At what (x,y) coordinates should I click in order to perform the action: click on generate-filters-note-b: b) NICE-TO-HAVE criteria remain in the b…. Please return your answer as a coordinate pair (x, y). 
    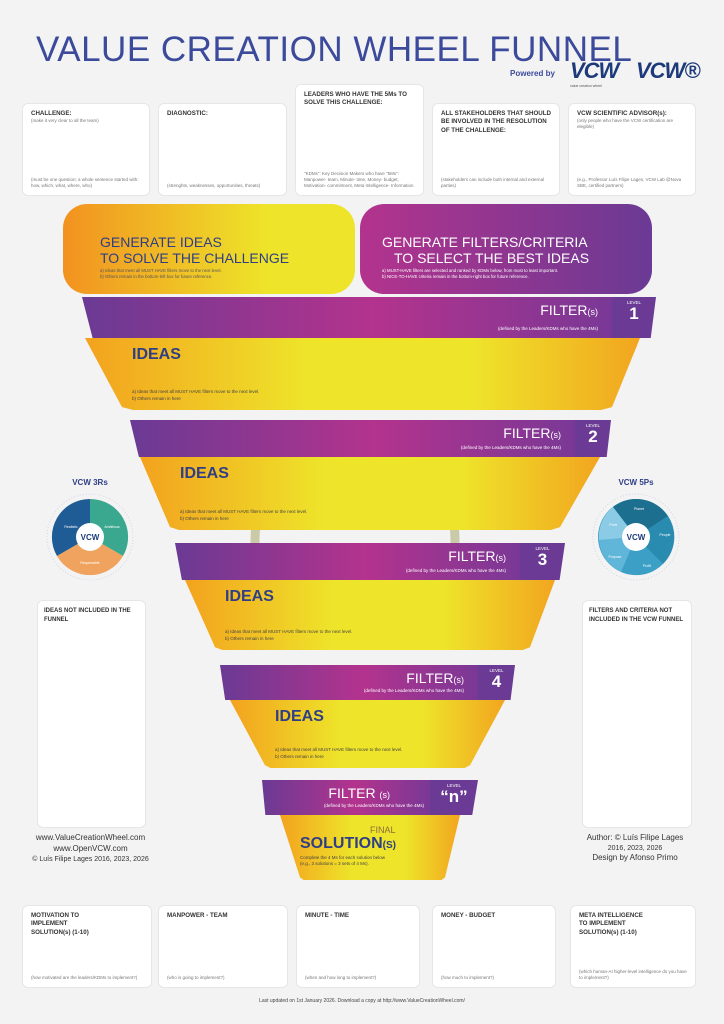
    Looking at the image, I should click on (455, 277).